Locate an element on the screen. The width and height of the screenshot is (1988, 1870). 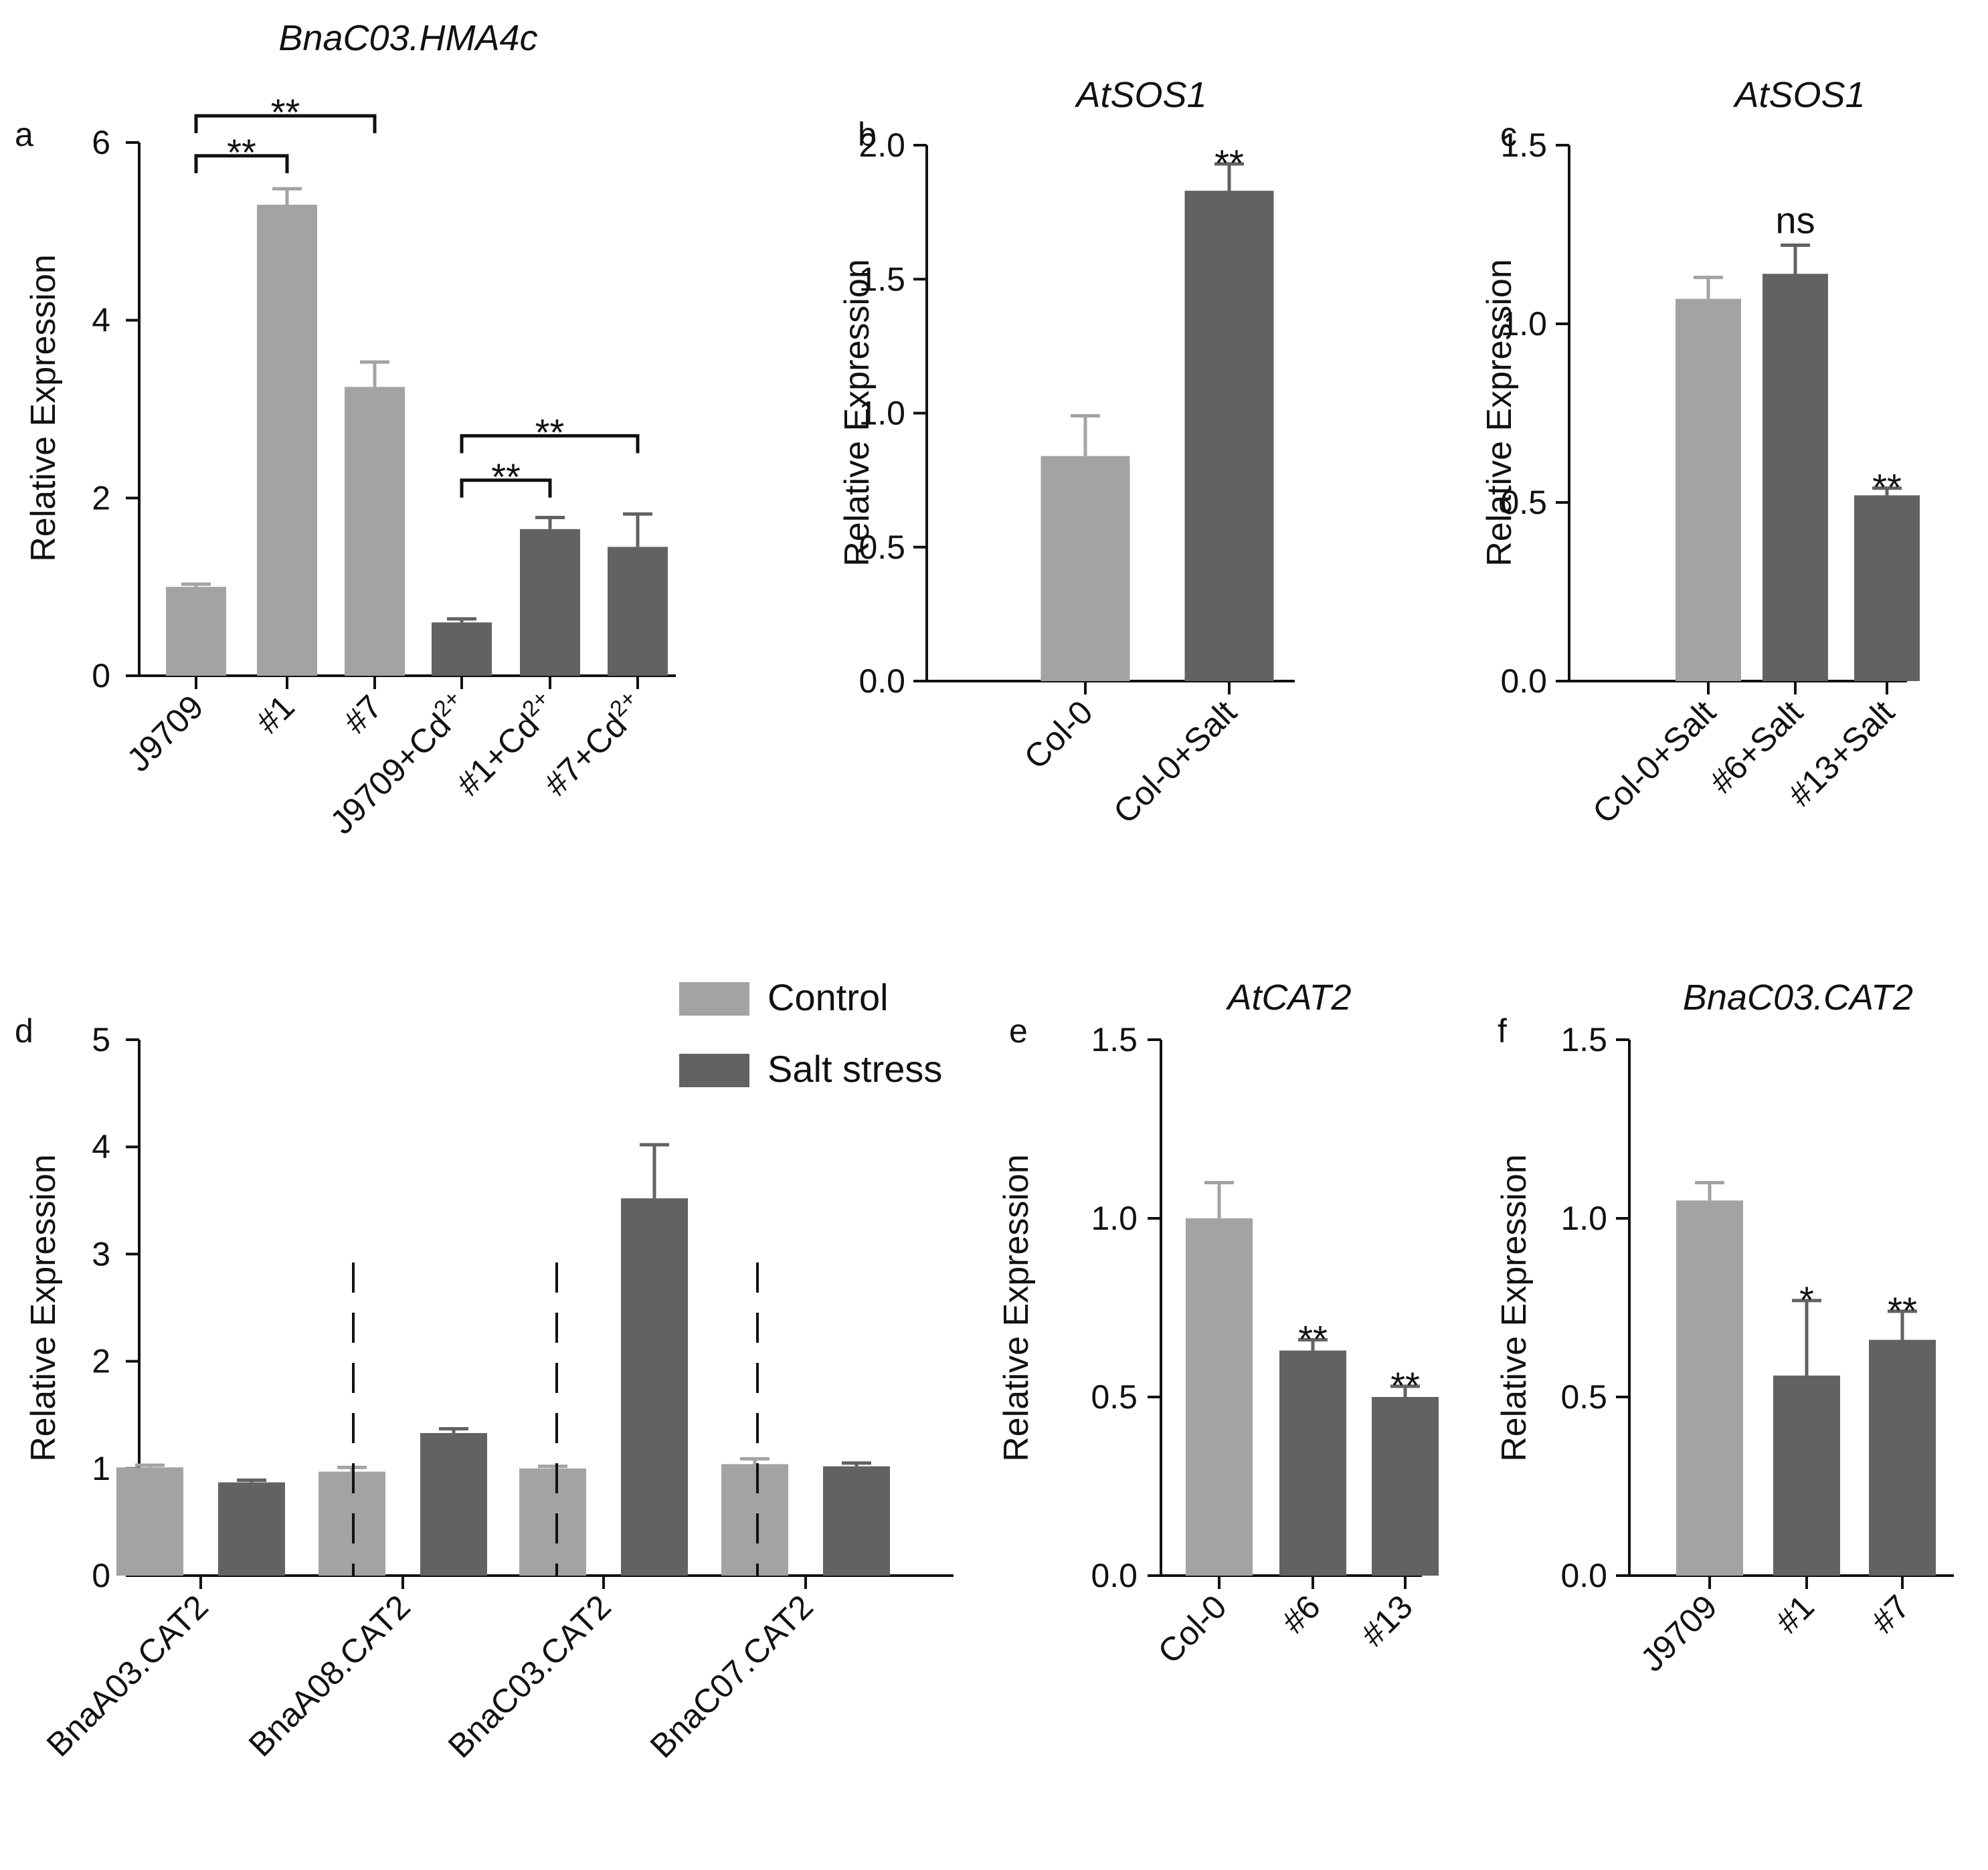
x-category-base: J9709+Cd is located at coordinates (390, 774).